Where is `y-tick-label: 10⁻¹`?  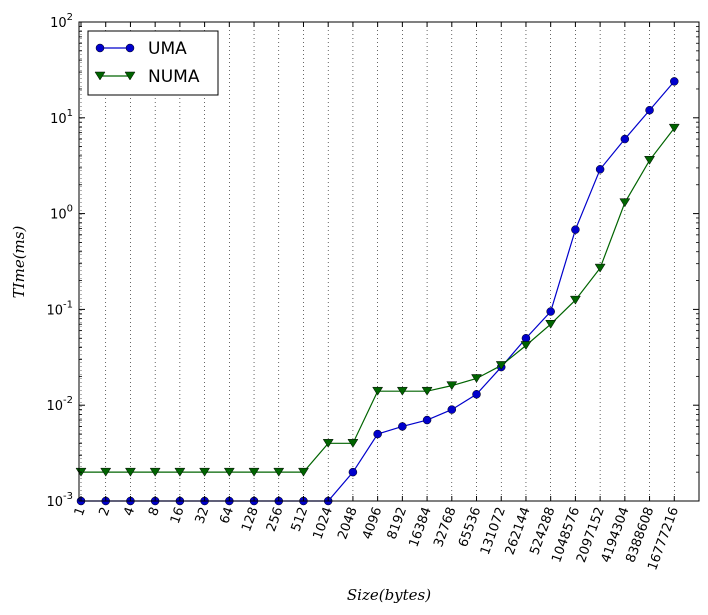
y-tick-label: 10⁻¹ is located at coordinates (59, 308).